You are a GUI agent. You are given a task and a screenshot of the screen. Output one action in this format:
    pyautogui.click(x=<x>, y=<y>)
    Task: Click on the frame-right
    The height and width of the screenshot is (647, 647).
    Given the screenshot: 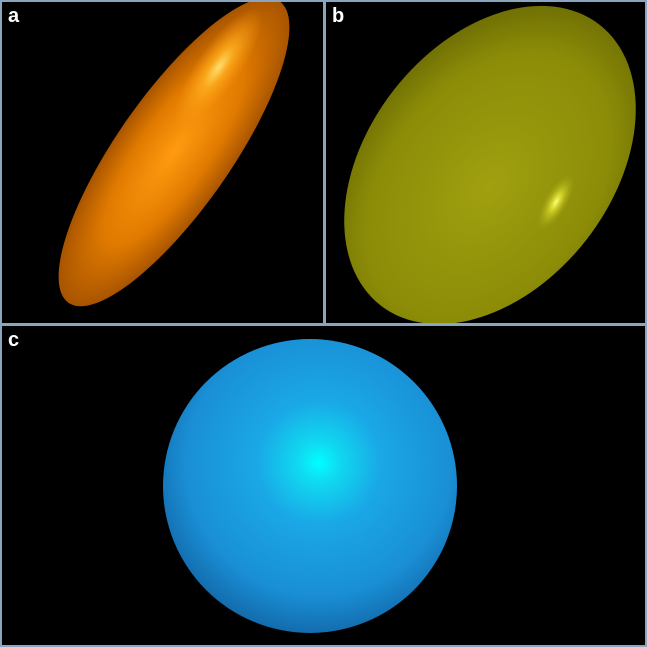 What is the action you would take?
    pyautogui.click(x=646, y=323)
    